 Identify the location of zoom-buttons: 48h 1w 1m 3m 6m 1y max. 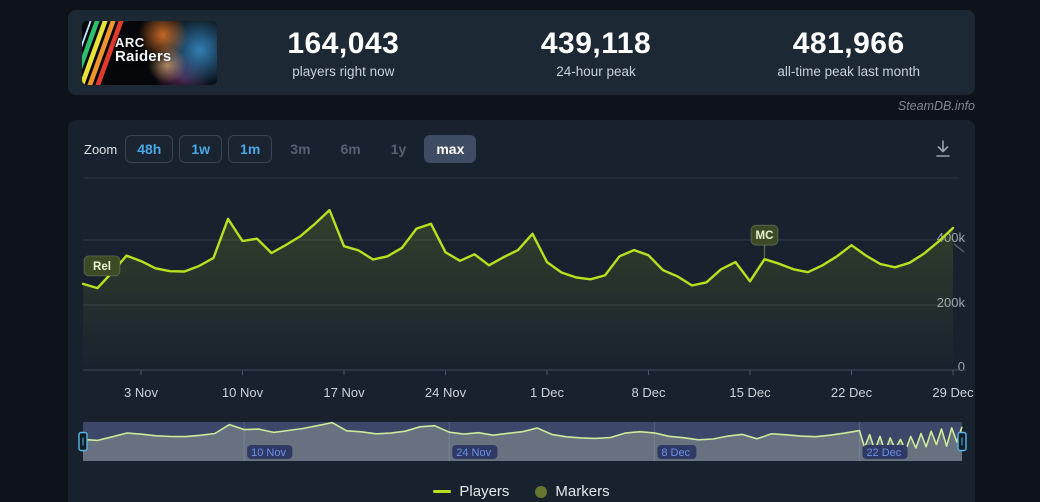
(301, 149).